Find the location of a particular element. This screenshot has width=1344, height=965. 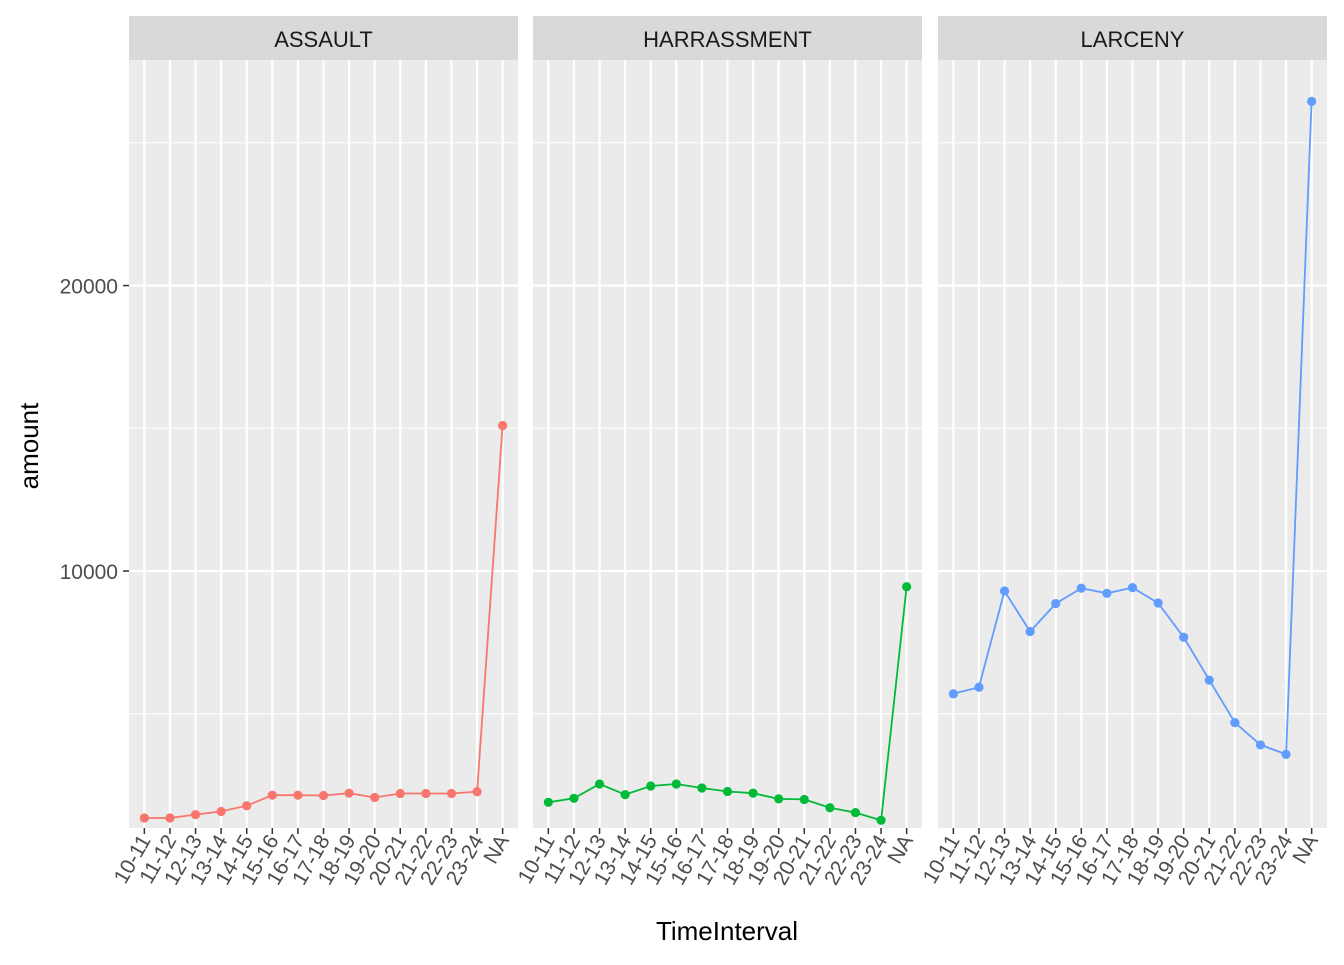

facet-strip-label: HARRASSMENT is located at coordinates (727, 39).